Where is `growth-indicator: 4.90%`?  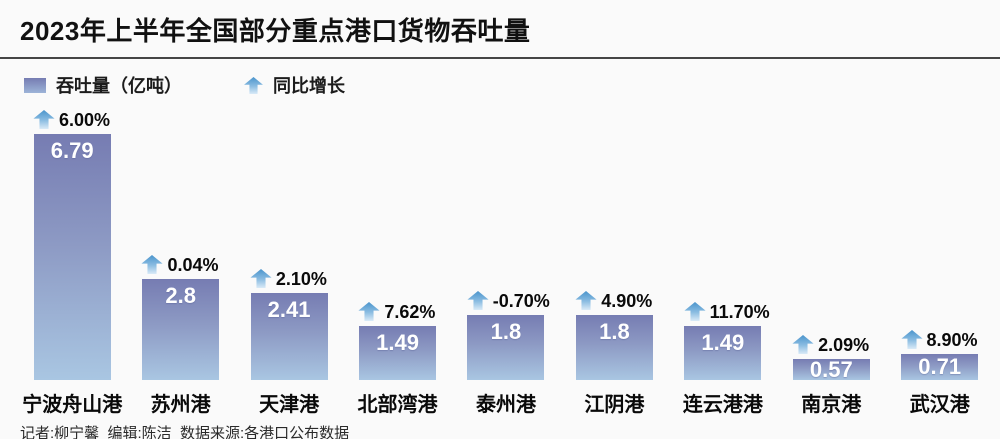
growth-indicator: 4.90% is located at coordinates (613, 300).